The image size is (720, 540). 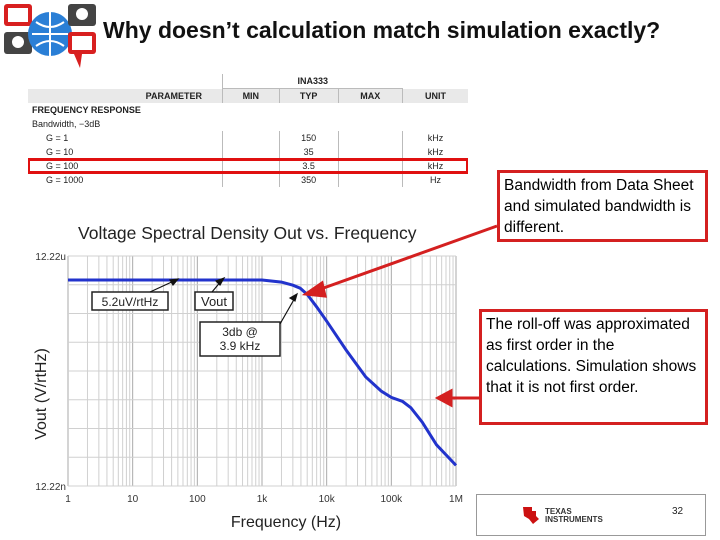 I want to click on annotation-magnitude: 5.2uV/rtHz, so click(x=130, y=302).